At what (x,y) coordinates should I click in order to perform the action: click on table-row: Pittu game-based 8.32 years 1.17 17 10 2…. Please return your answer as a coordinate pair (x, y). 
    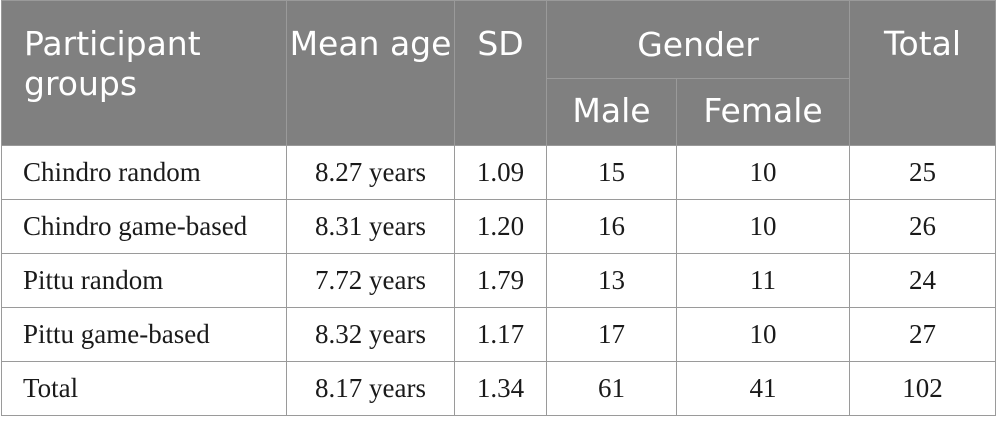
    Looking at the image, I should click on (499, 334).